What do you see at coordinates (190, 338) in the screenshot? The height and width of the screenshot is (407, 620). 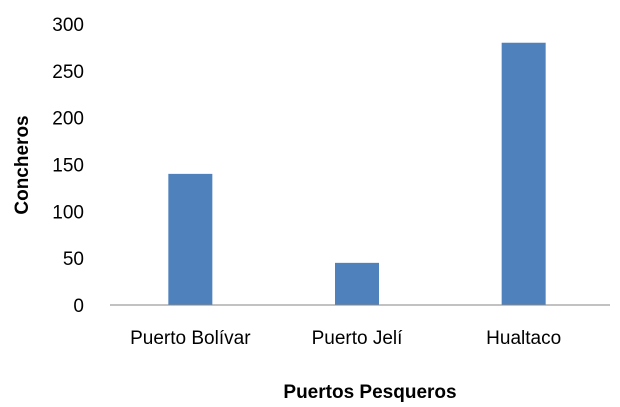 I see `x-tick-label: Puerto Bolívar` at bounding box center [190, 338].